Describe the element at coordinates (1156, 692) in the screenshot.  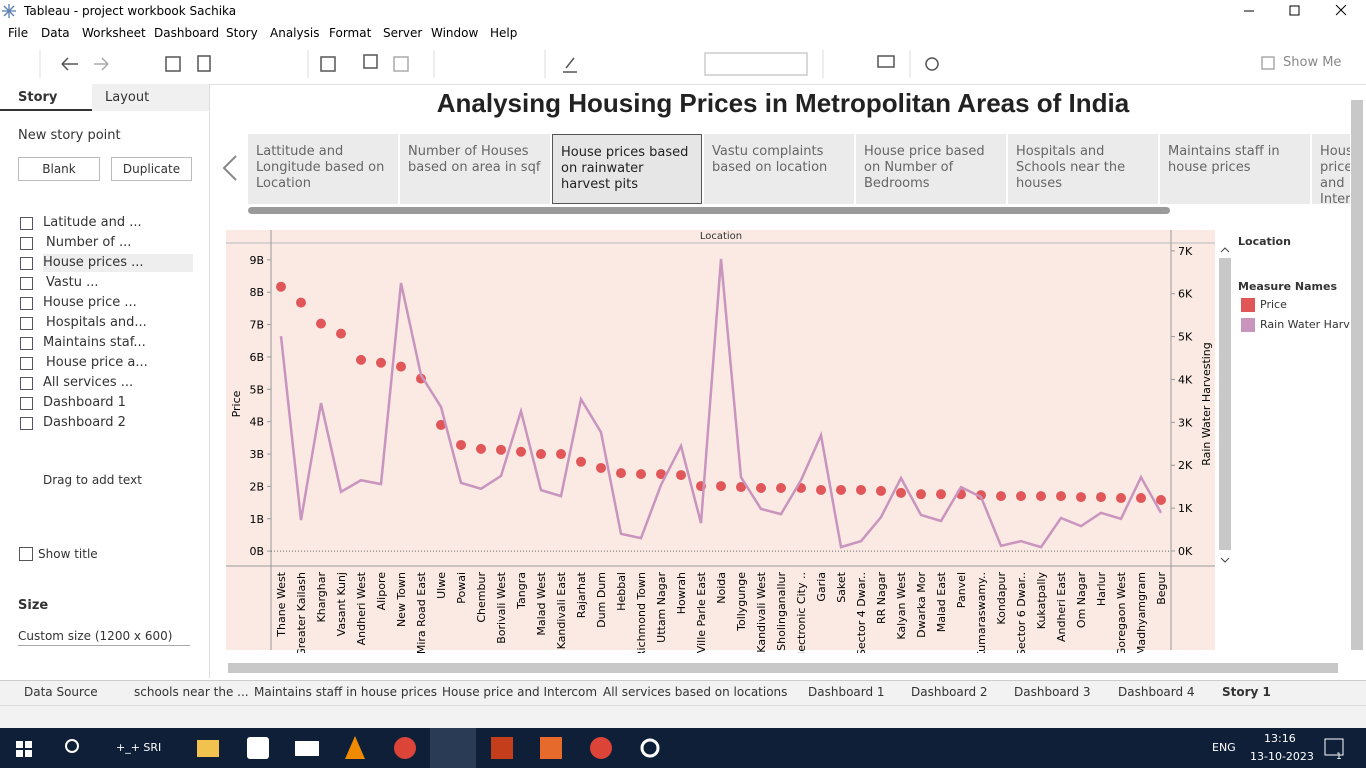
I see `sheet-tab: Dashboard 4` at that location.